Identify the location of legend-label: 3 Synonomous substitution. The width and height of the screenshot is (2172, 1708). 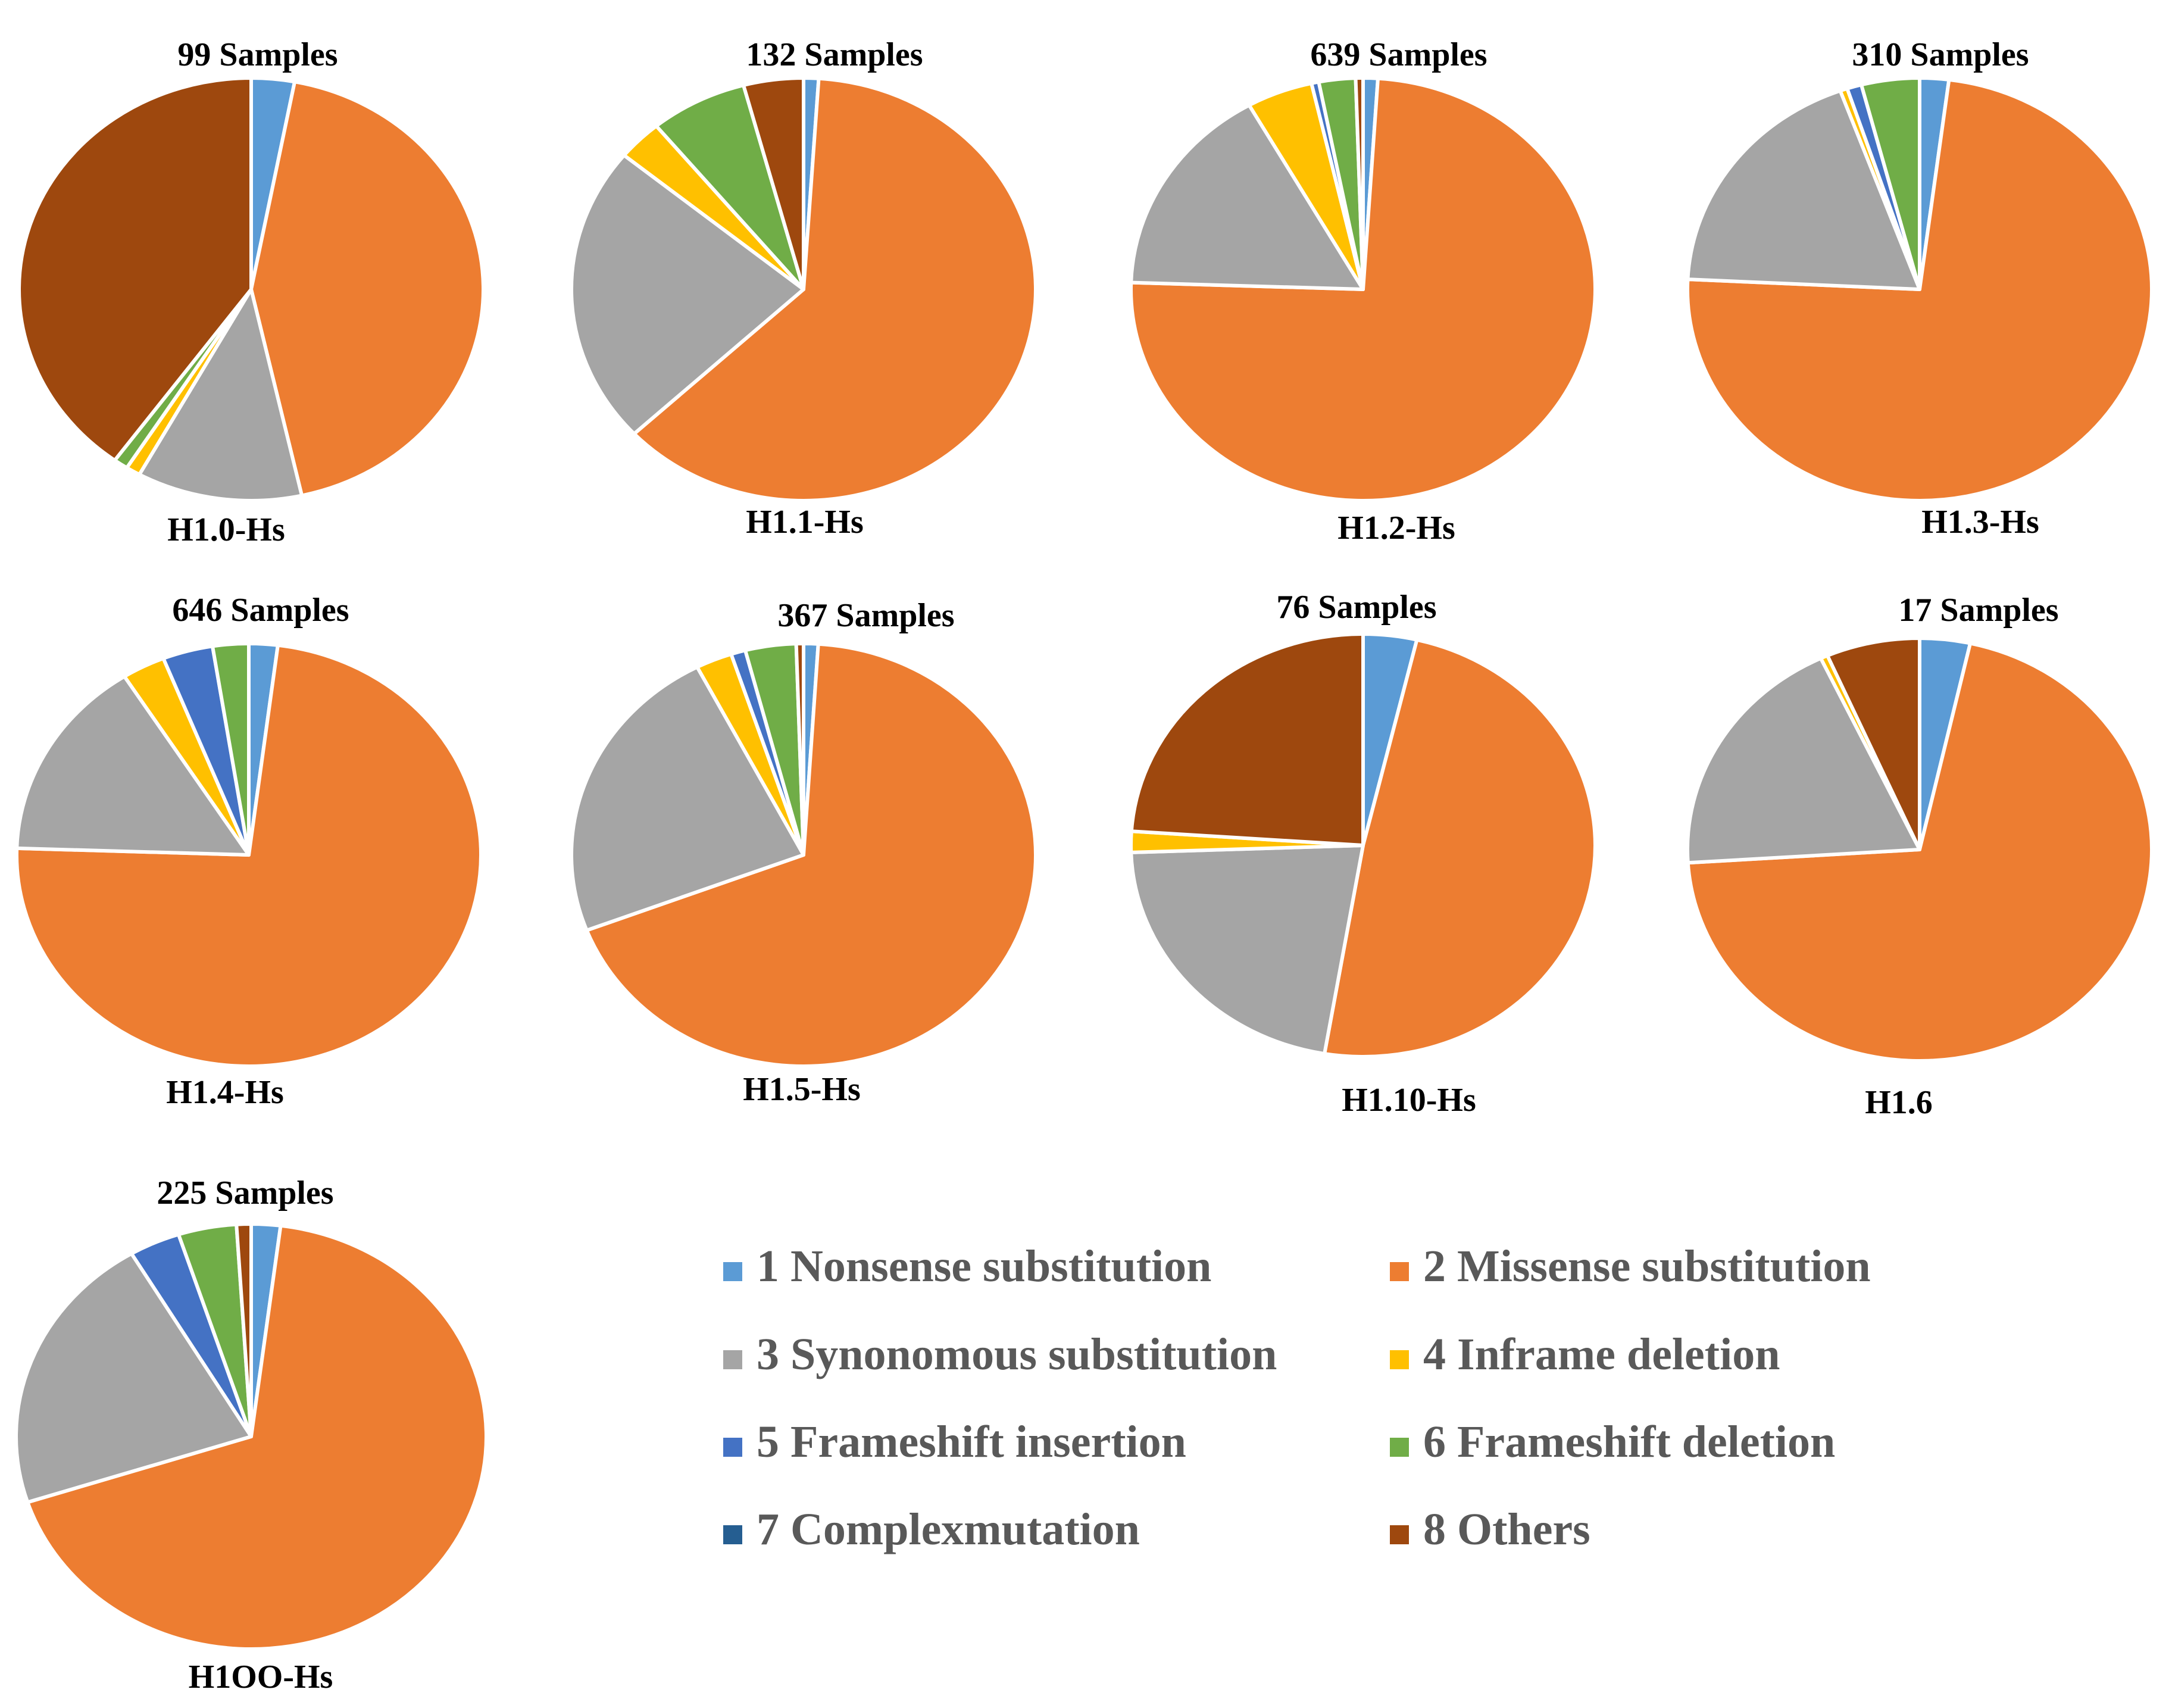
(1017, 1354).